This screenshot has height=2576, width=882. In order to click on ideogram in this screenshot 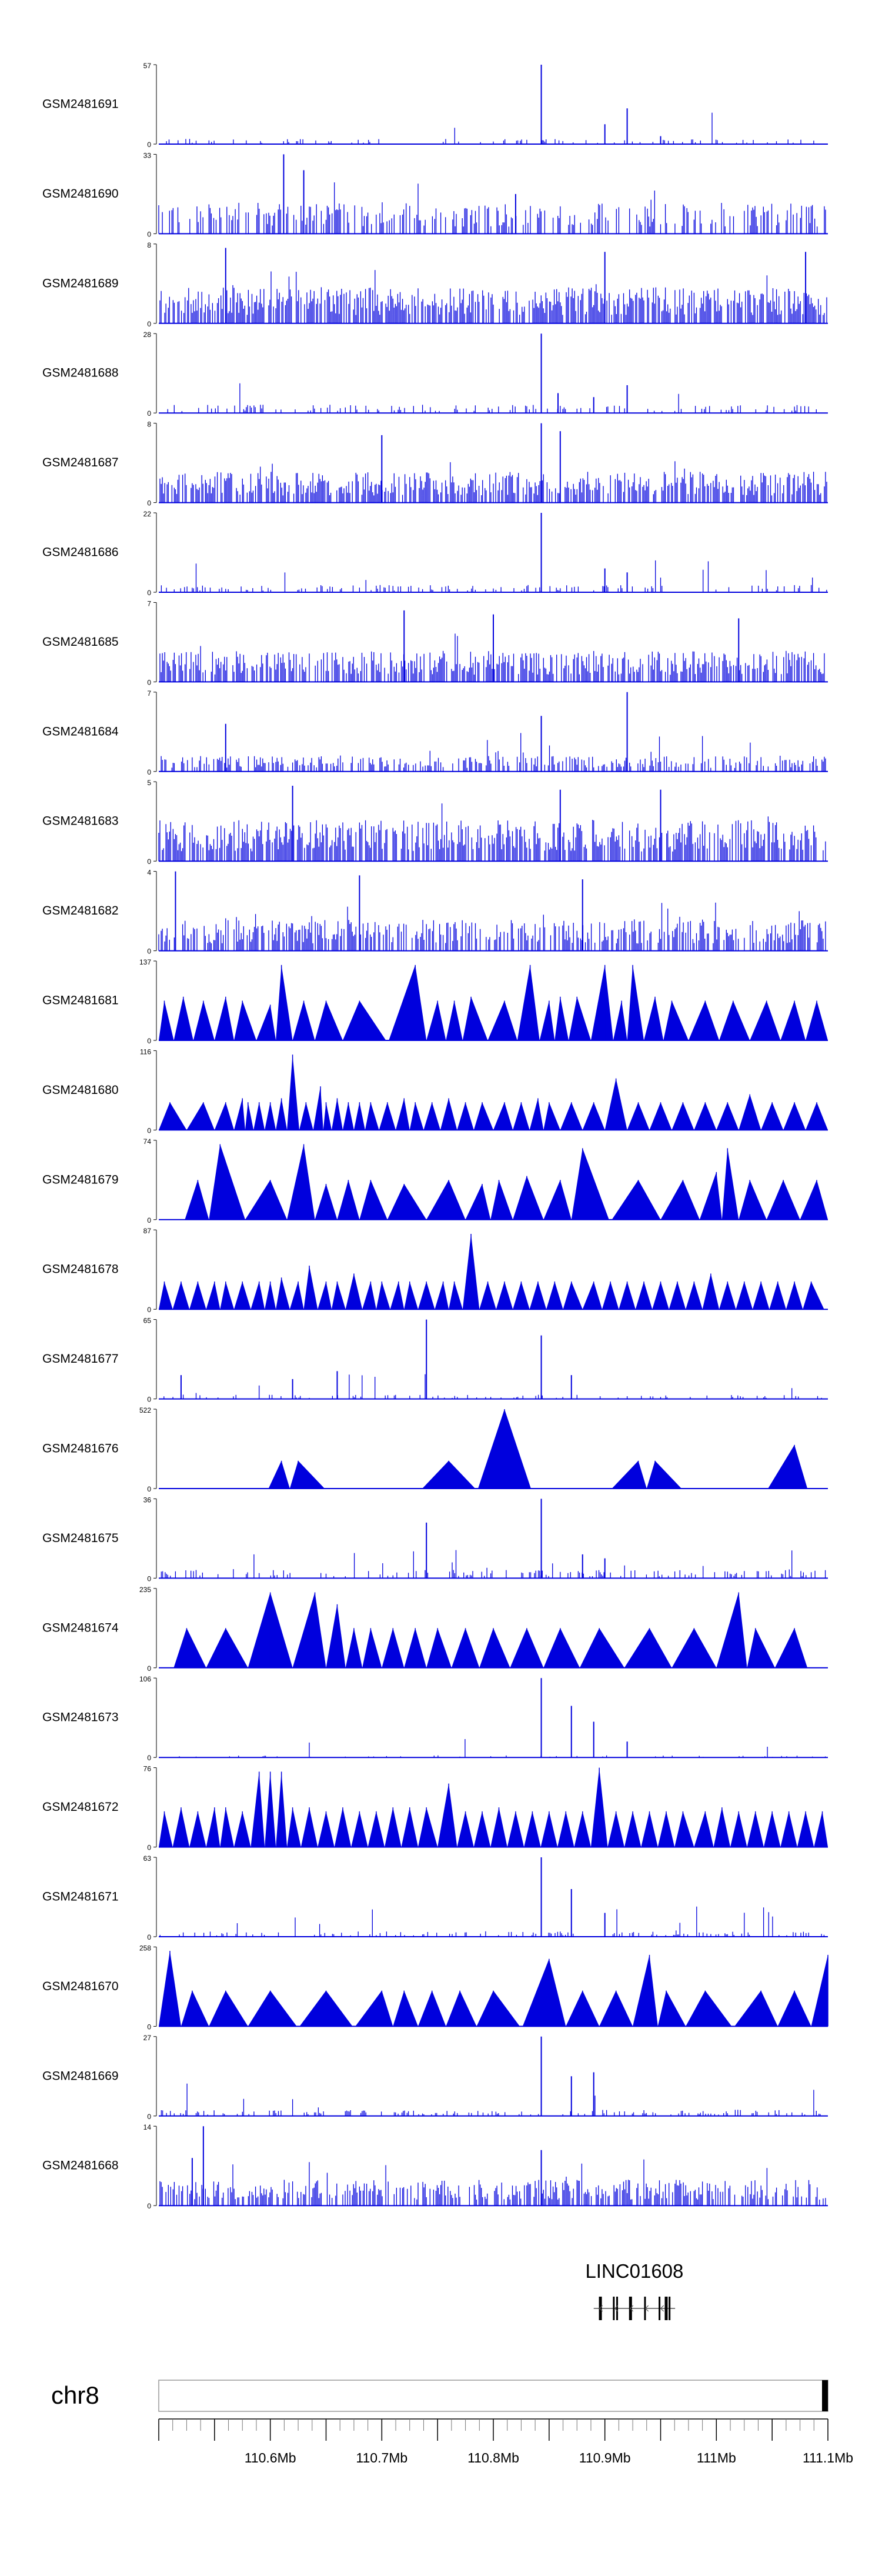, I will do `click(493, 2396)`.